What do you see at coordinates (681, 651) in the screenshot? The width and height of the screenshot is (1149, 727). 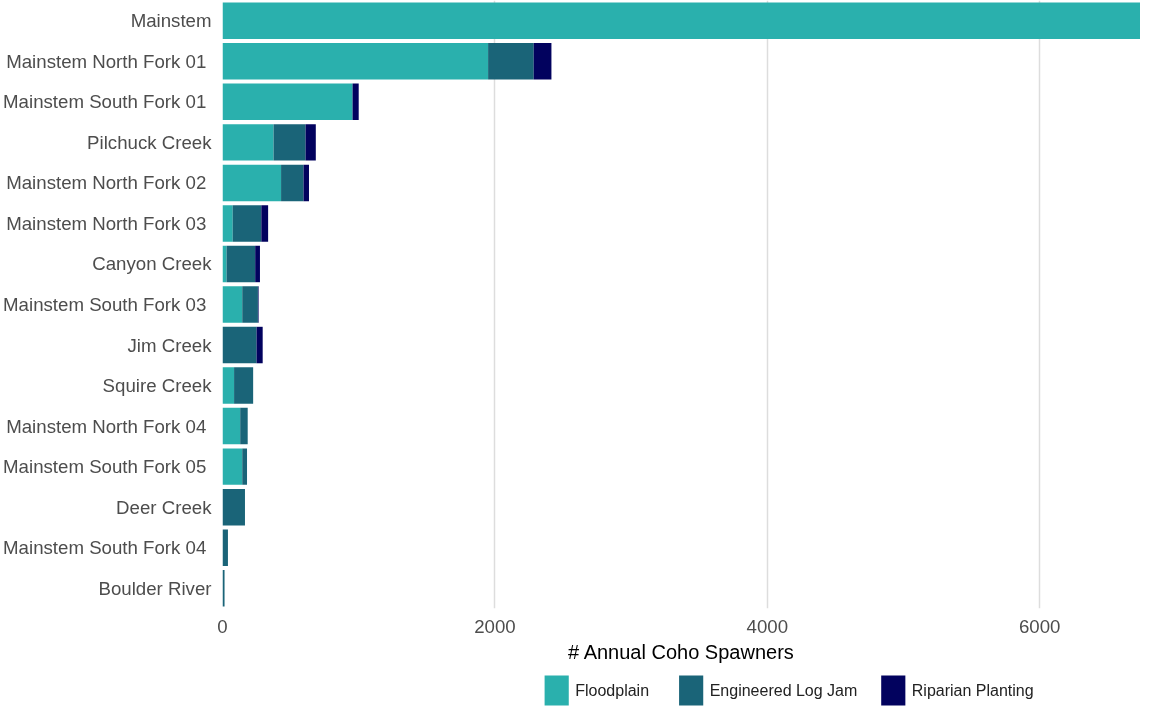 I see `x-axis-title: # Annual Coho Spawners` at bounding box center [681, 651].